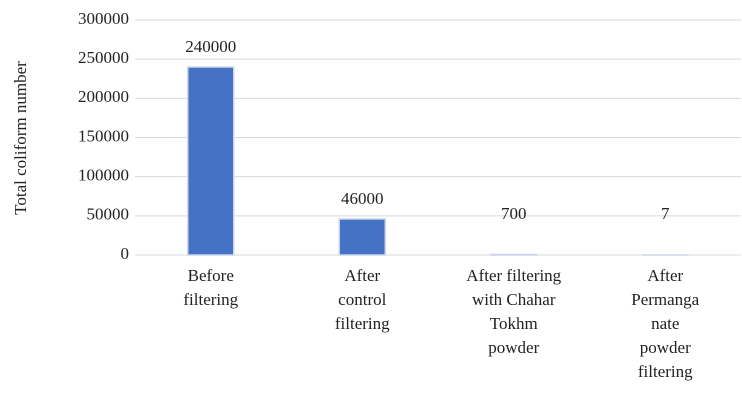 The width and height of the screenshot is (742, 400). Describe the element at coordinates (211, 275) in the screenshot. I see `x-tick-label: Before` at that location.